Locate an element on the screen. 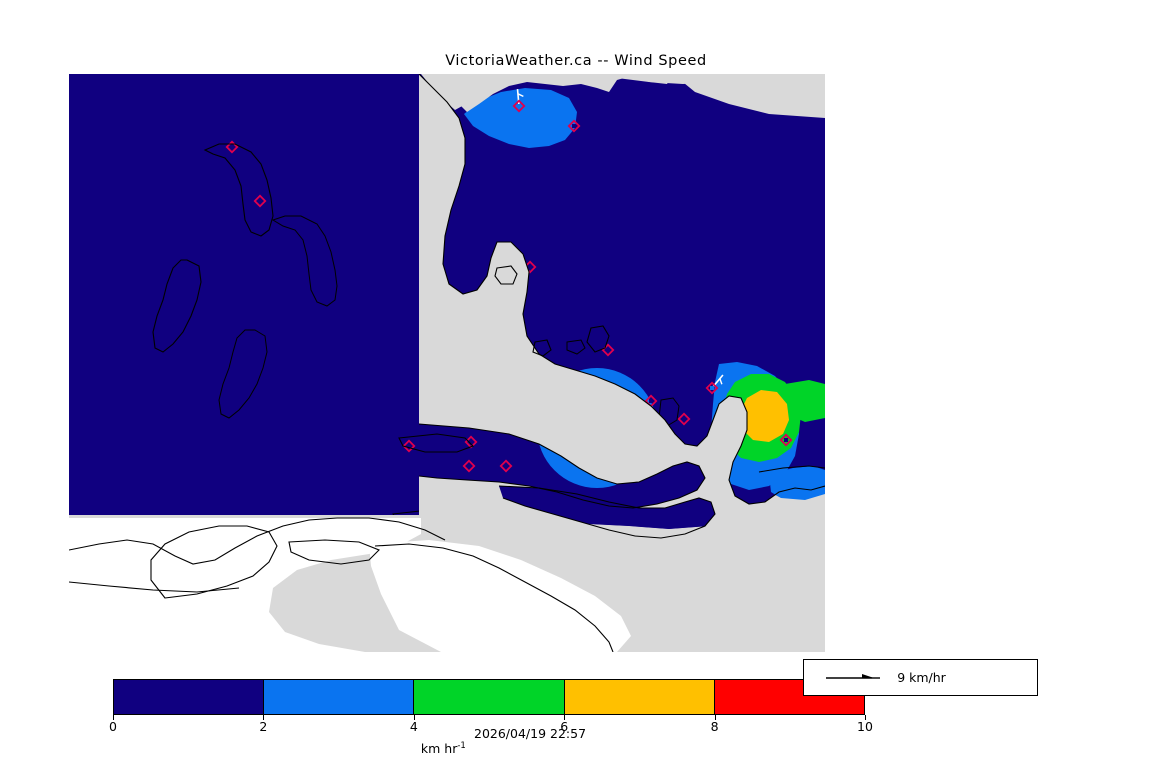 The image size is (1152, 771). page-title: VictoriaWeather.ca -- Wind Speed is located at coordinates (576, 61).